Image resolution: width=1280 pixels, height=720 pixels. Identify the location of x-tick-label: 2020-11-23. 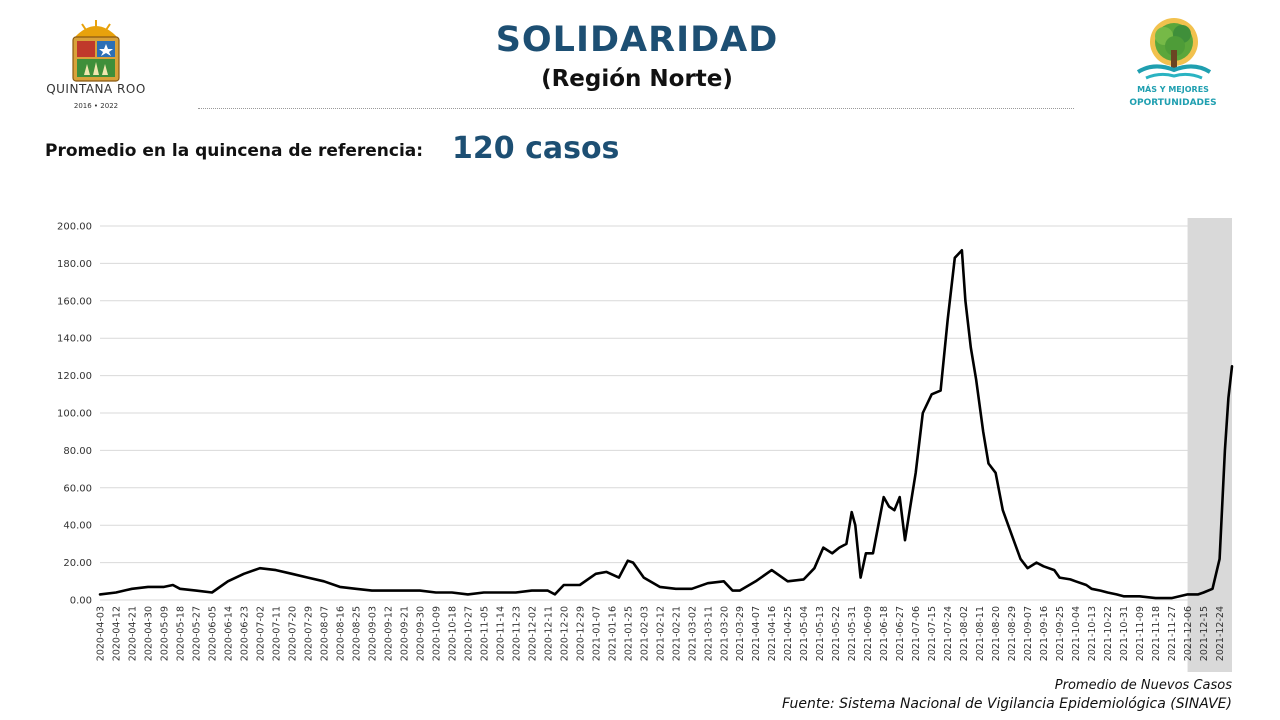
(516, 633).